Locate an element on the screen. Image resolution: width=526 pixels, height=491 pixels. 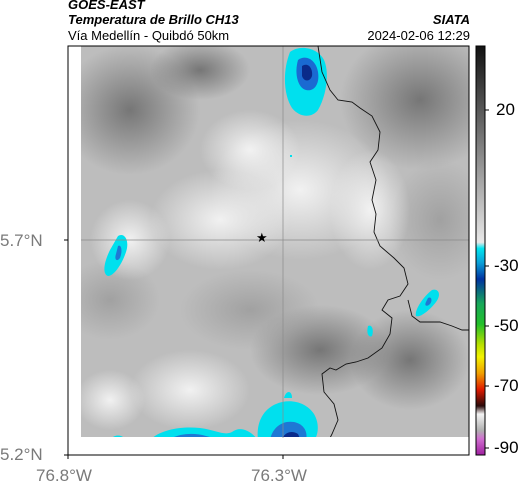
colorbar-ticks is located at coordinates (487, 279).